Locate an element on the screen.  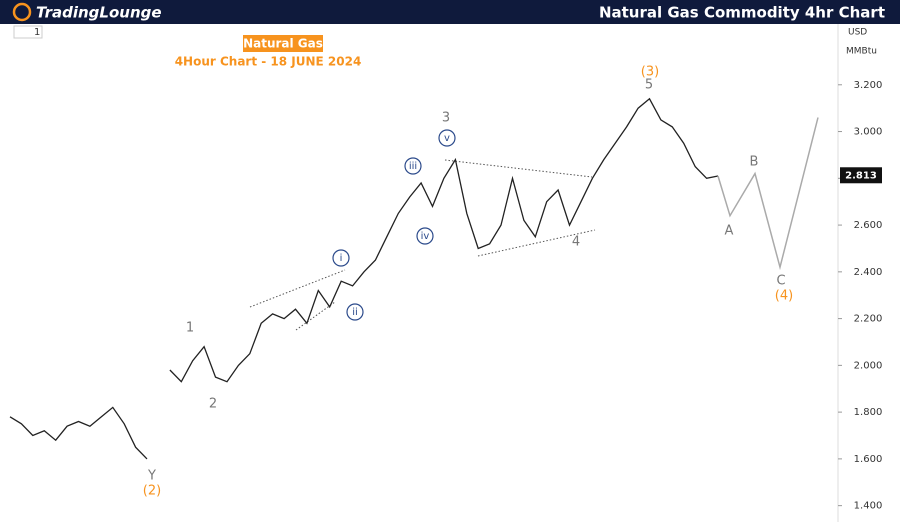
y-tick-label: 2.600 is located at coordinates (868, 225).